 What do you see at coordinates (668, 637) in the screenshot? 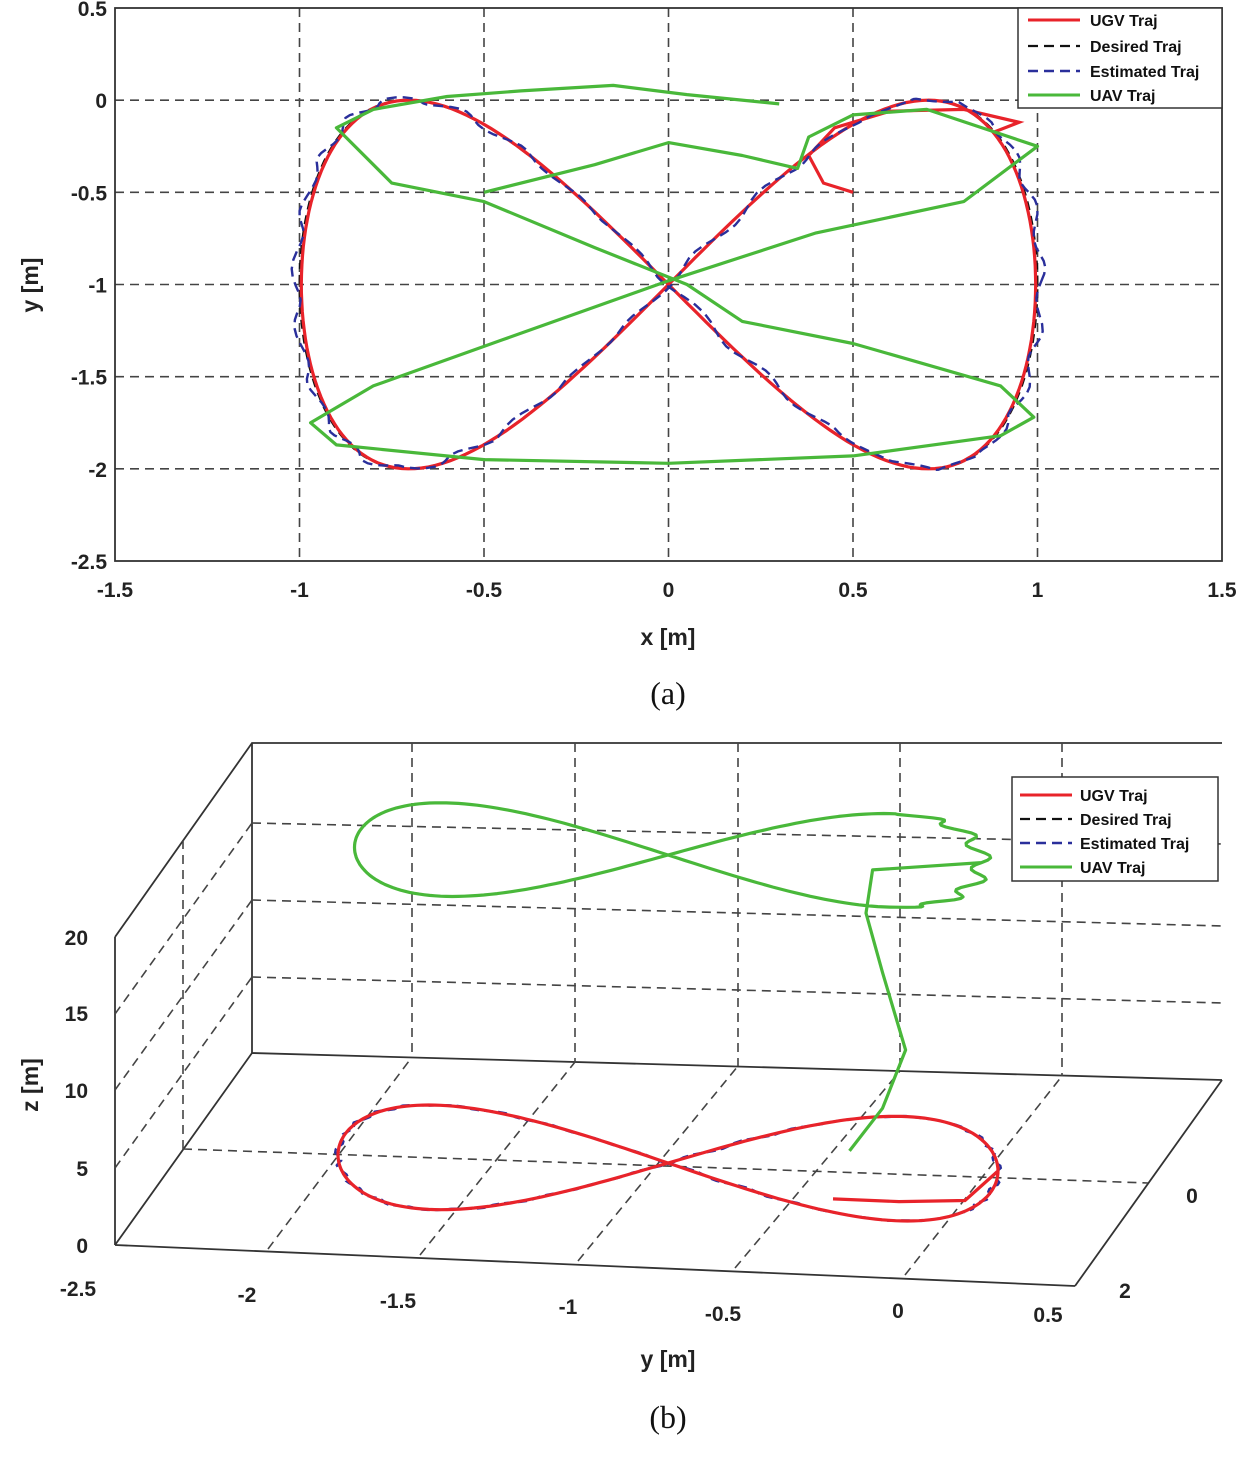
I see `panel-a-x-axis-label: x [m]` at bounding box center [668, 637].